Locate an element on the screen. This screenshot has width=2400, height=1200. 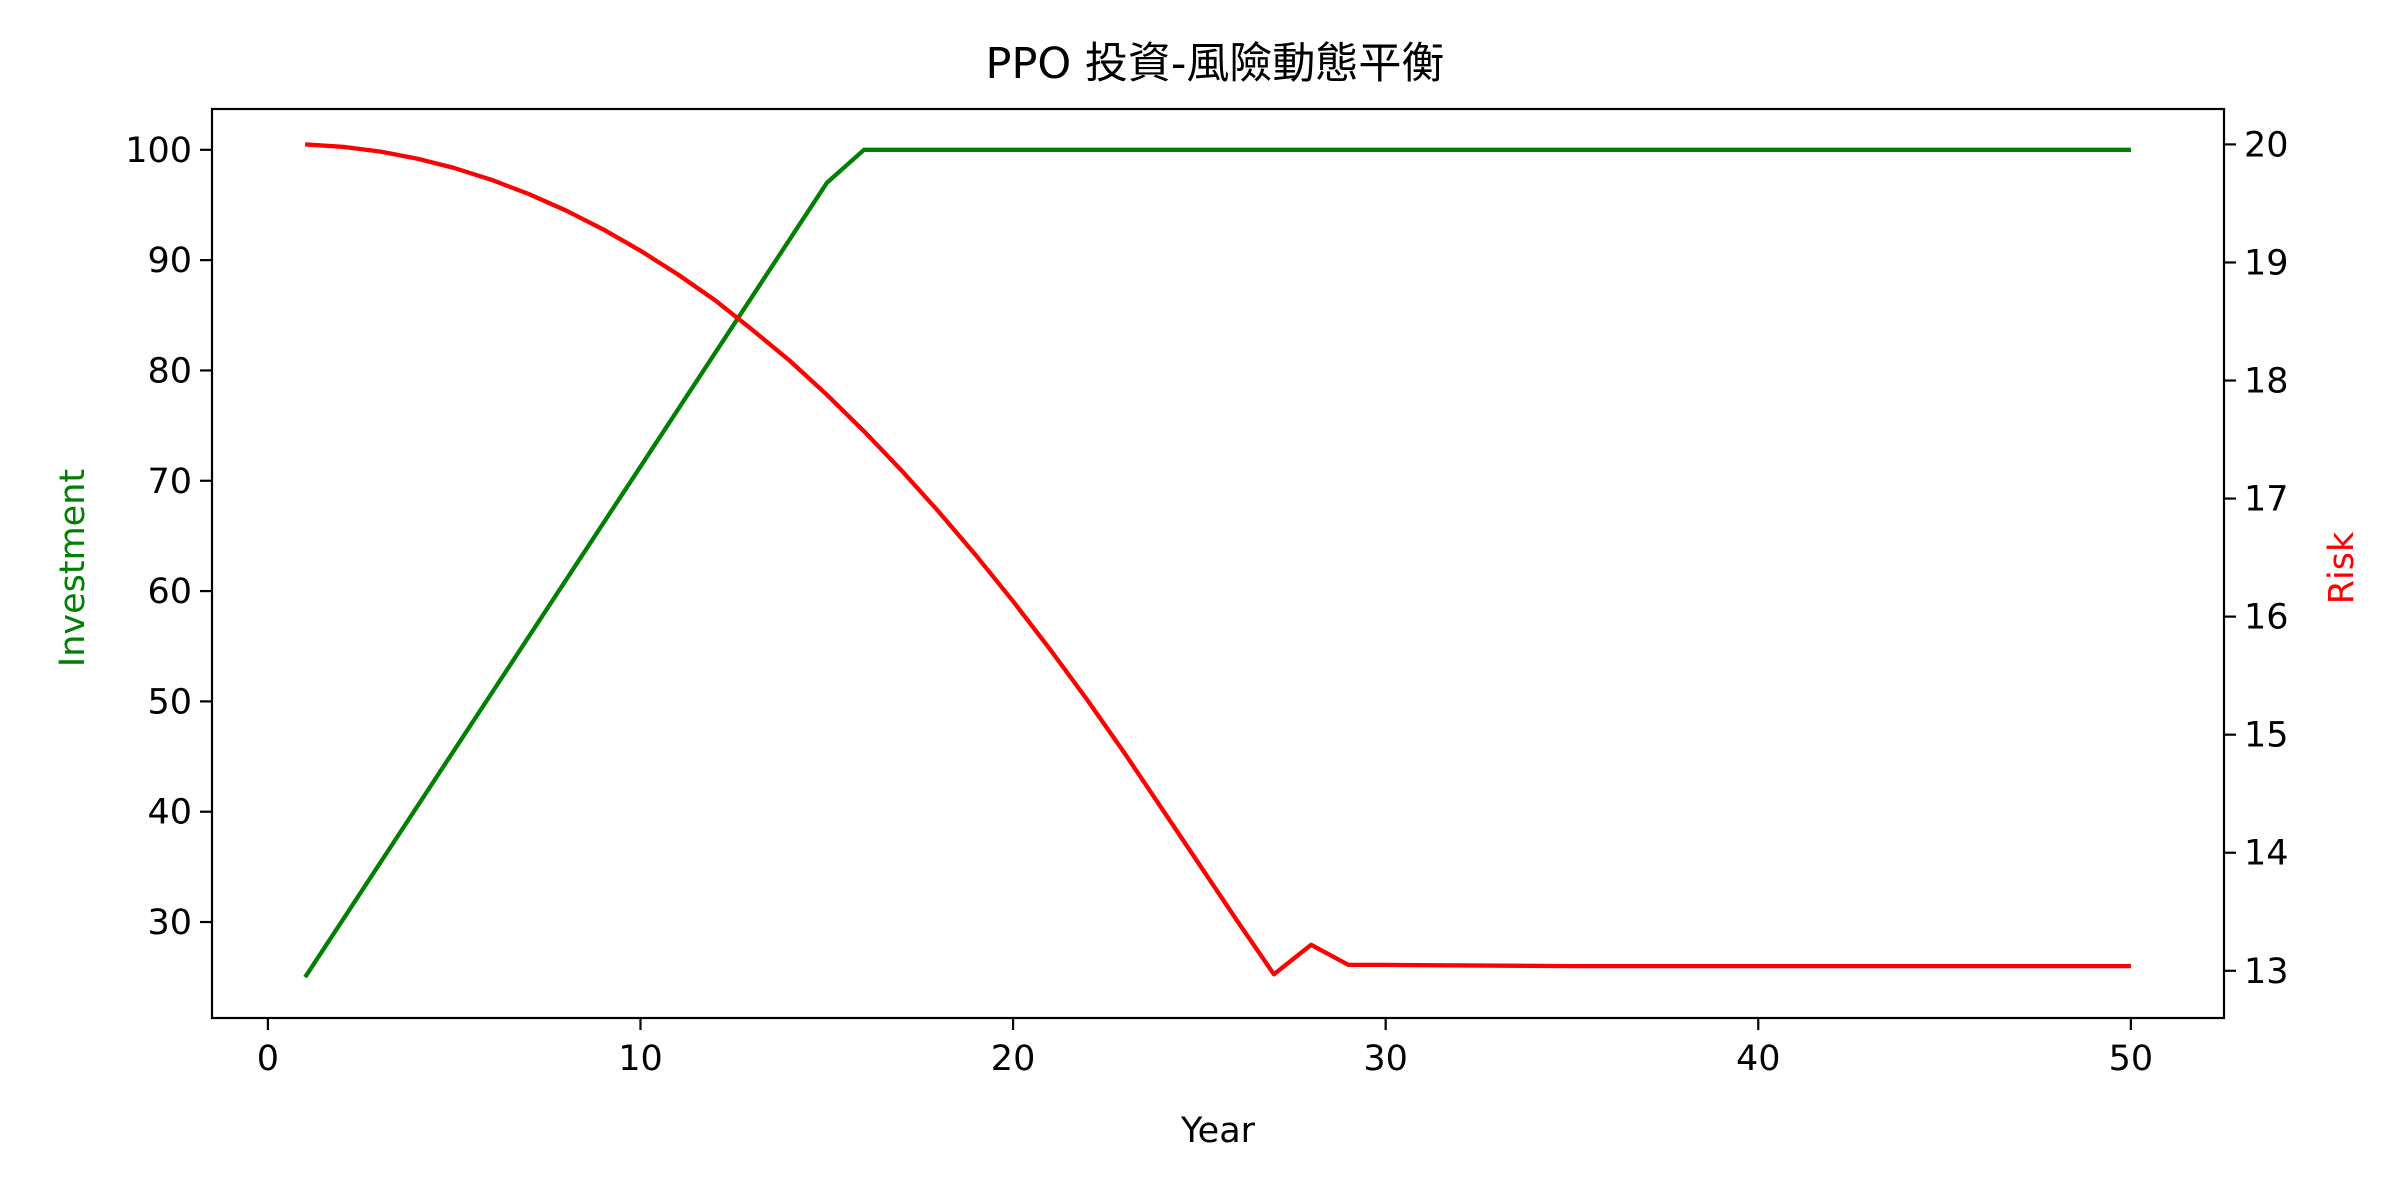
y-left-tick-label: 30 is located at coordinates (169, 923).